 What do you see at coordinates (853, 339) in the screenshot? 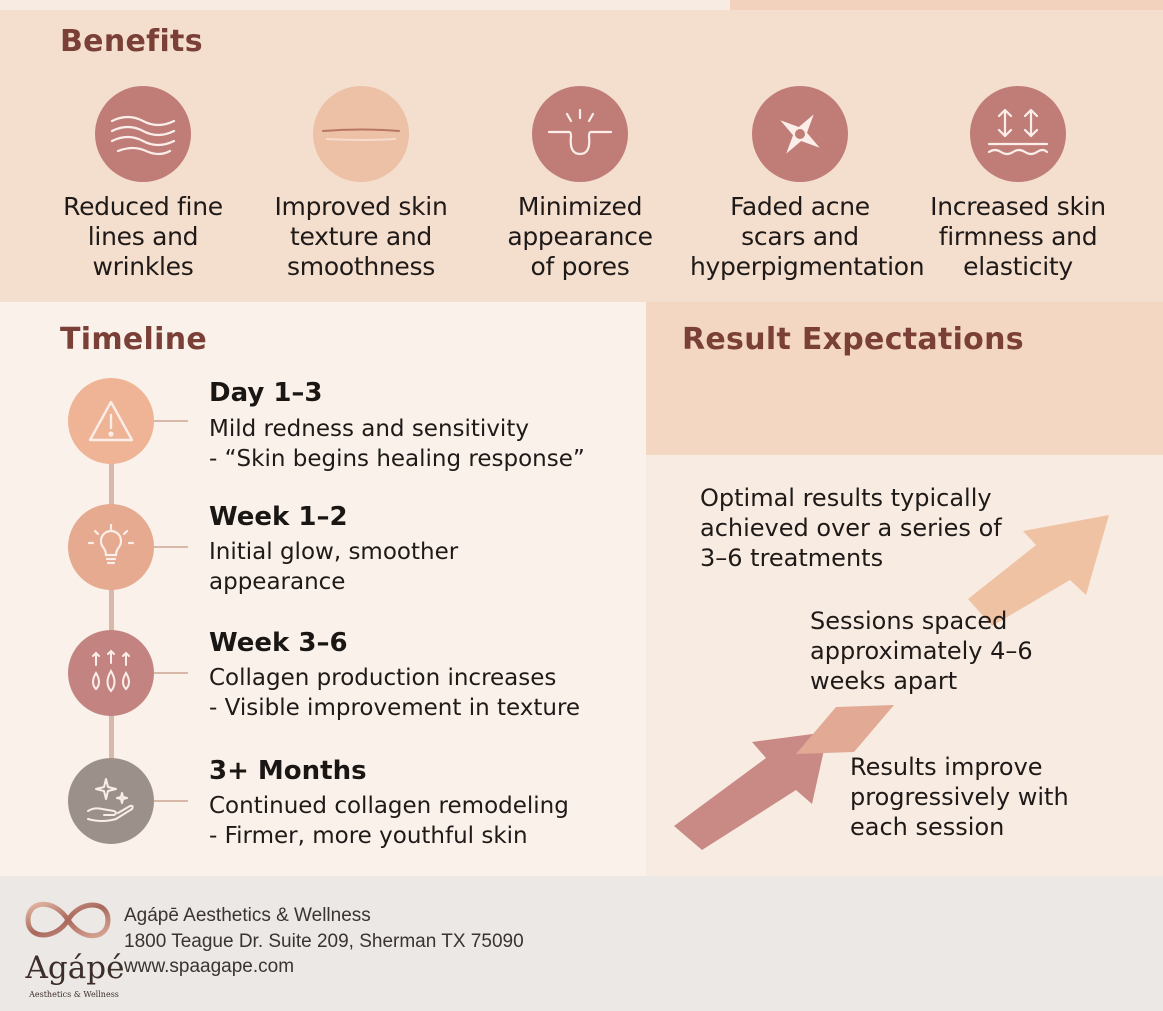
I see `results-title: Result Expectations` at bounding box center [853, 339].